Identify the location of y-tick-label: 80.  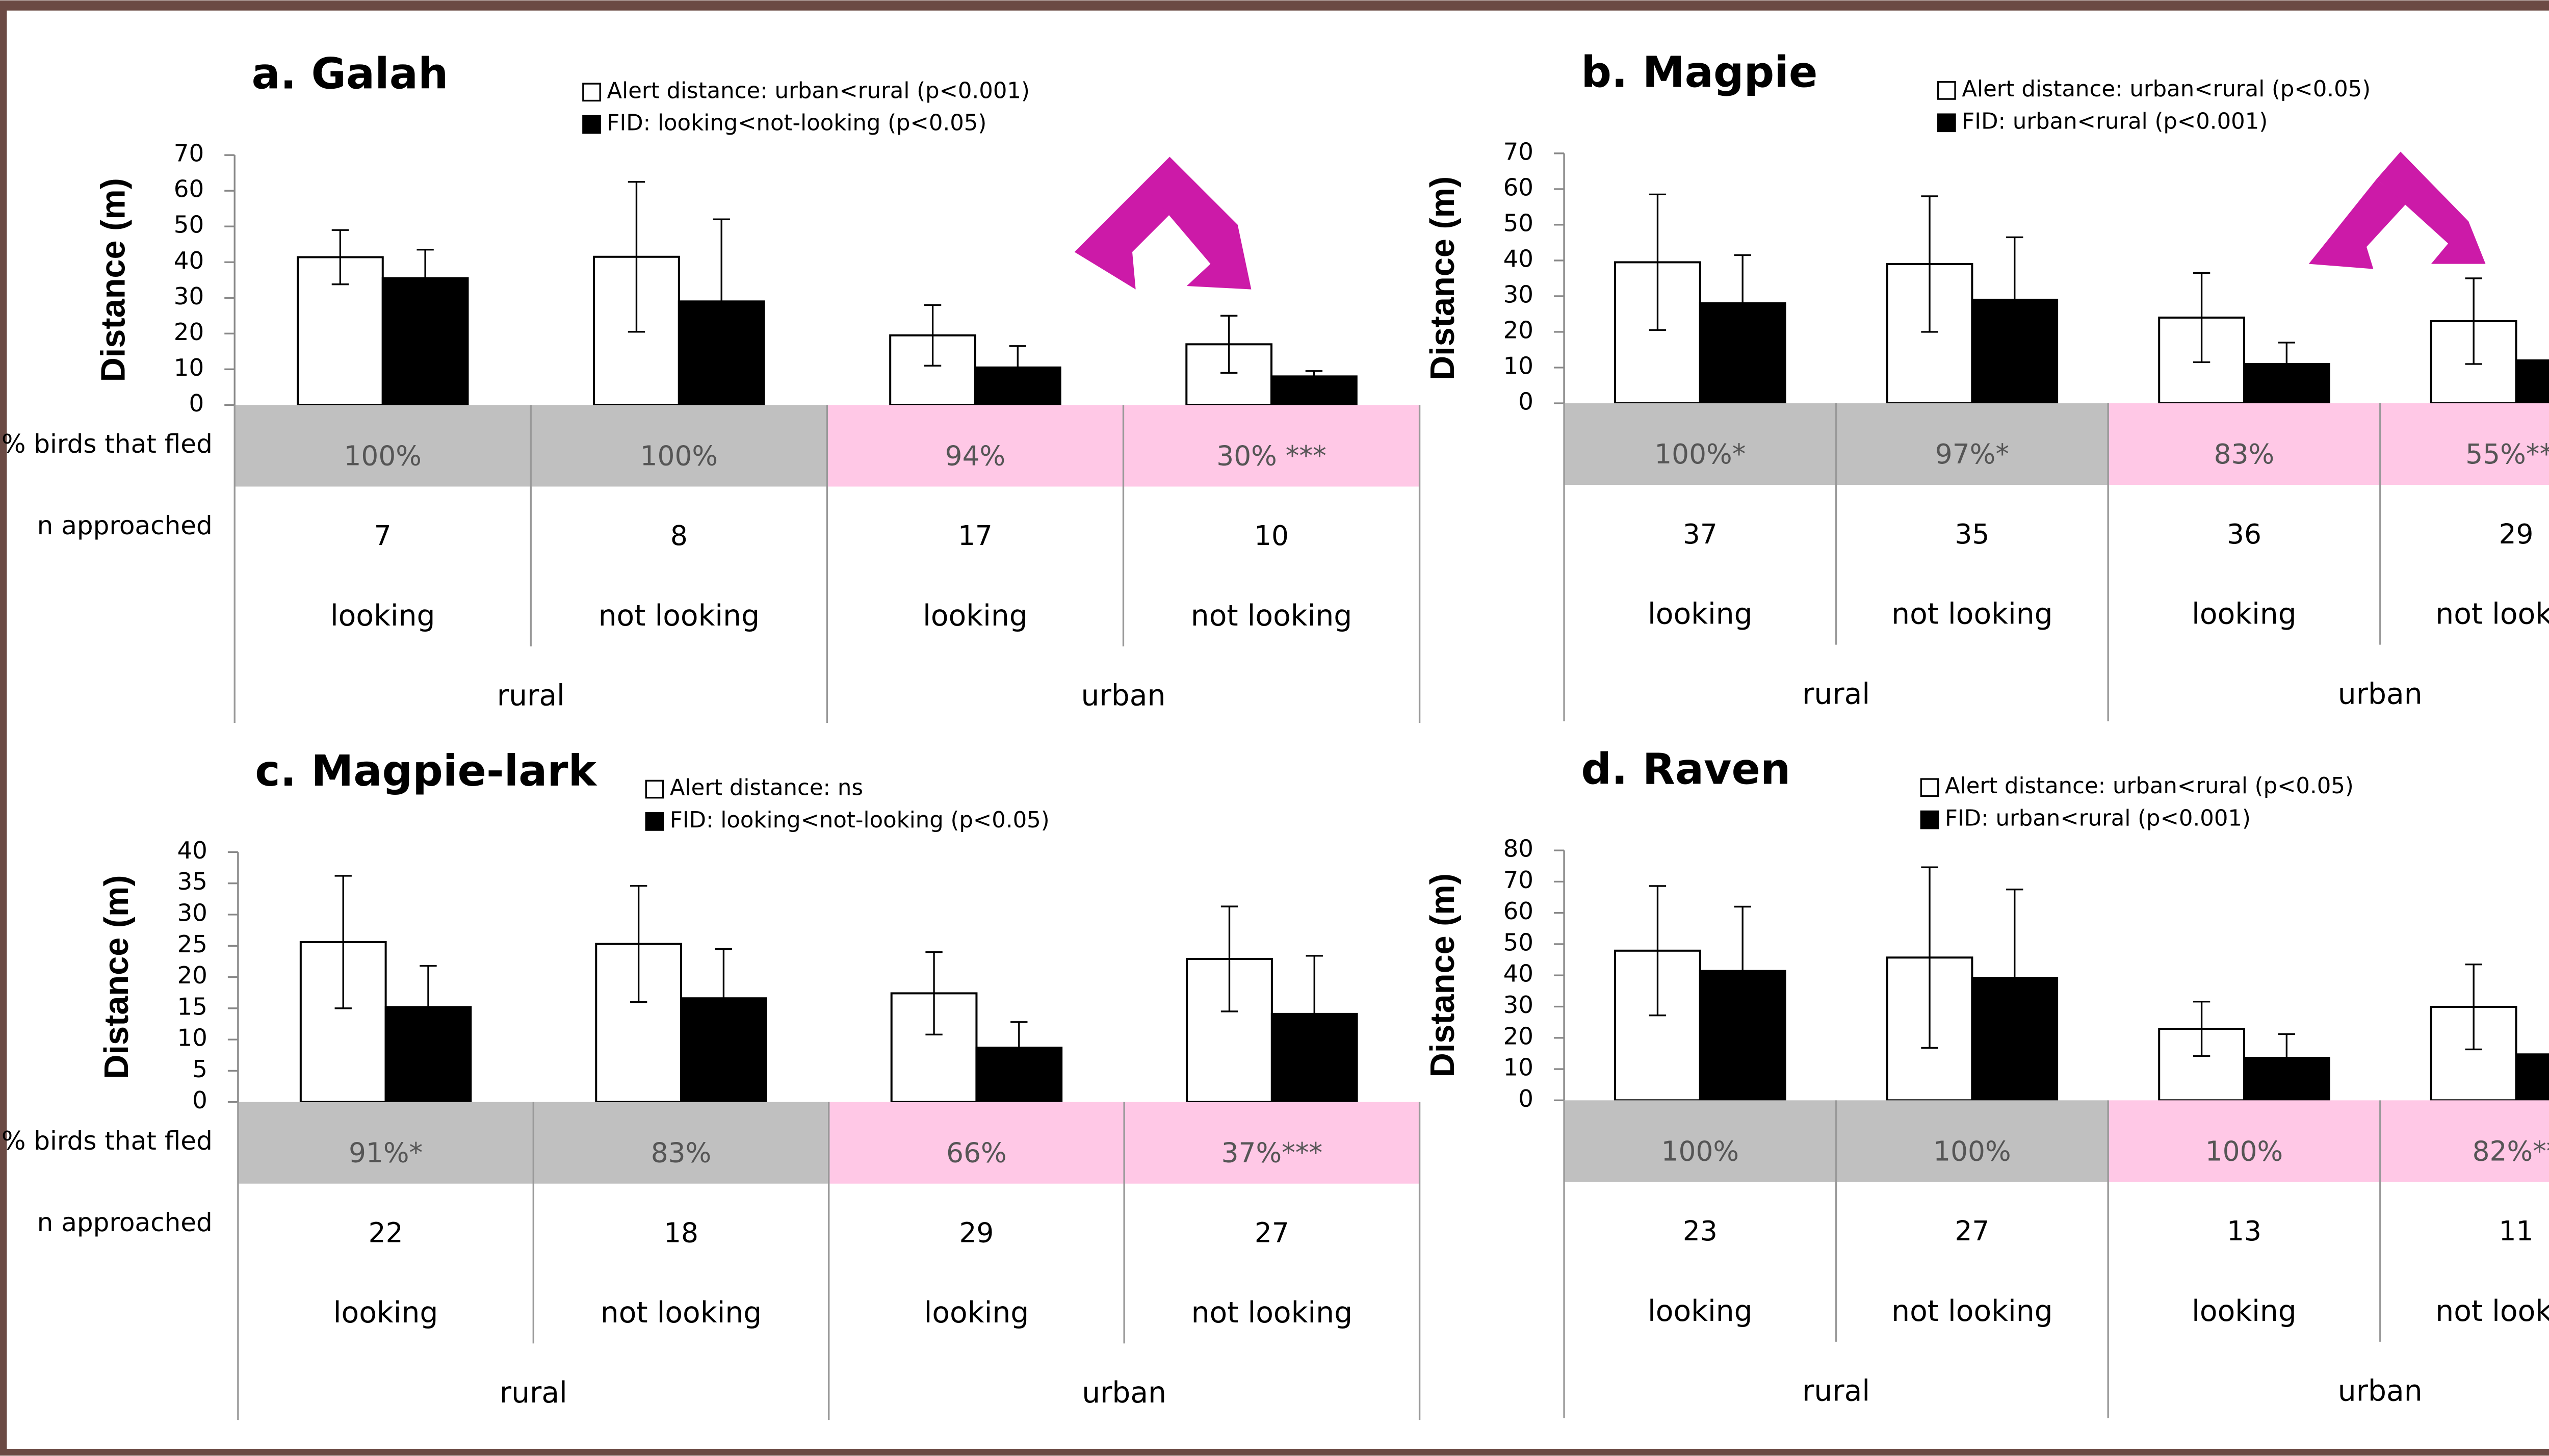
(1518, 849).